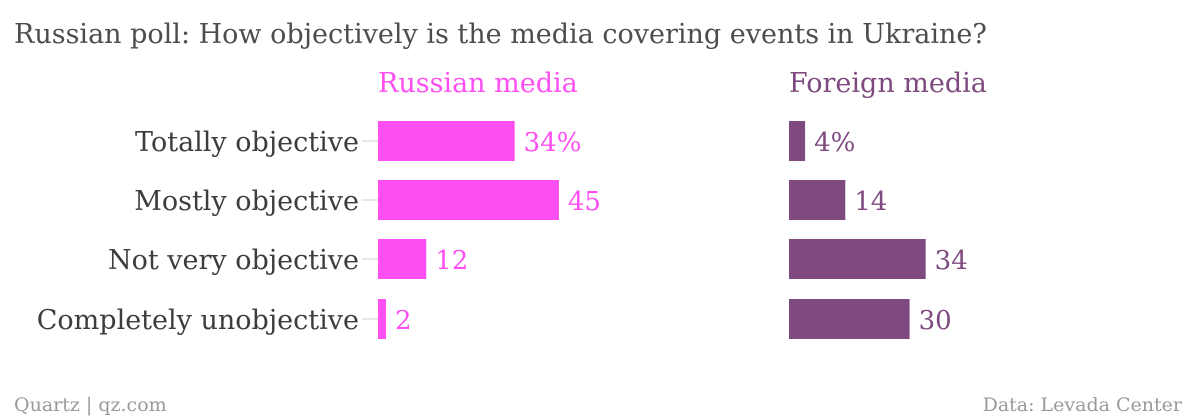 This screenshot has width=1200, height=418. Describe the element at coordinates (246, 201) in the screenshot. I see `category-label: Mostly objective` at that location.